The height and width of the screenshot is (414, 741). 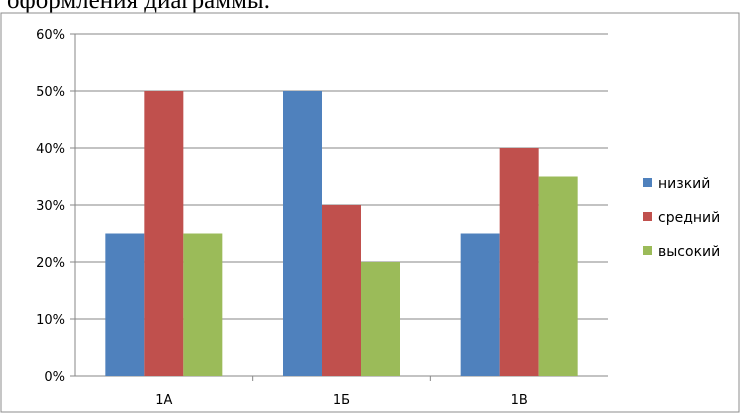 I want to click on legend-label: высокий, so click(x=689, y=252).